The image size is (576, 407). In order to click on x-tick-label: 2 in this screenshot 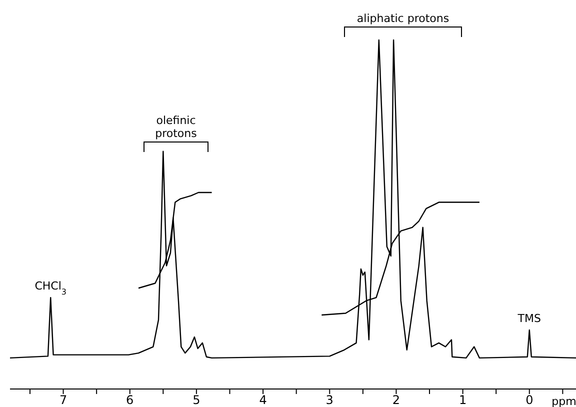, I will do `click(396, 400)`.